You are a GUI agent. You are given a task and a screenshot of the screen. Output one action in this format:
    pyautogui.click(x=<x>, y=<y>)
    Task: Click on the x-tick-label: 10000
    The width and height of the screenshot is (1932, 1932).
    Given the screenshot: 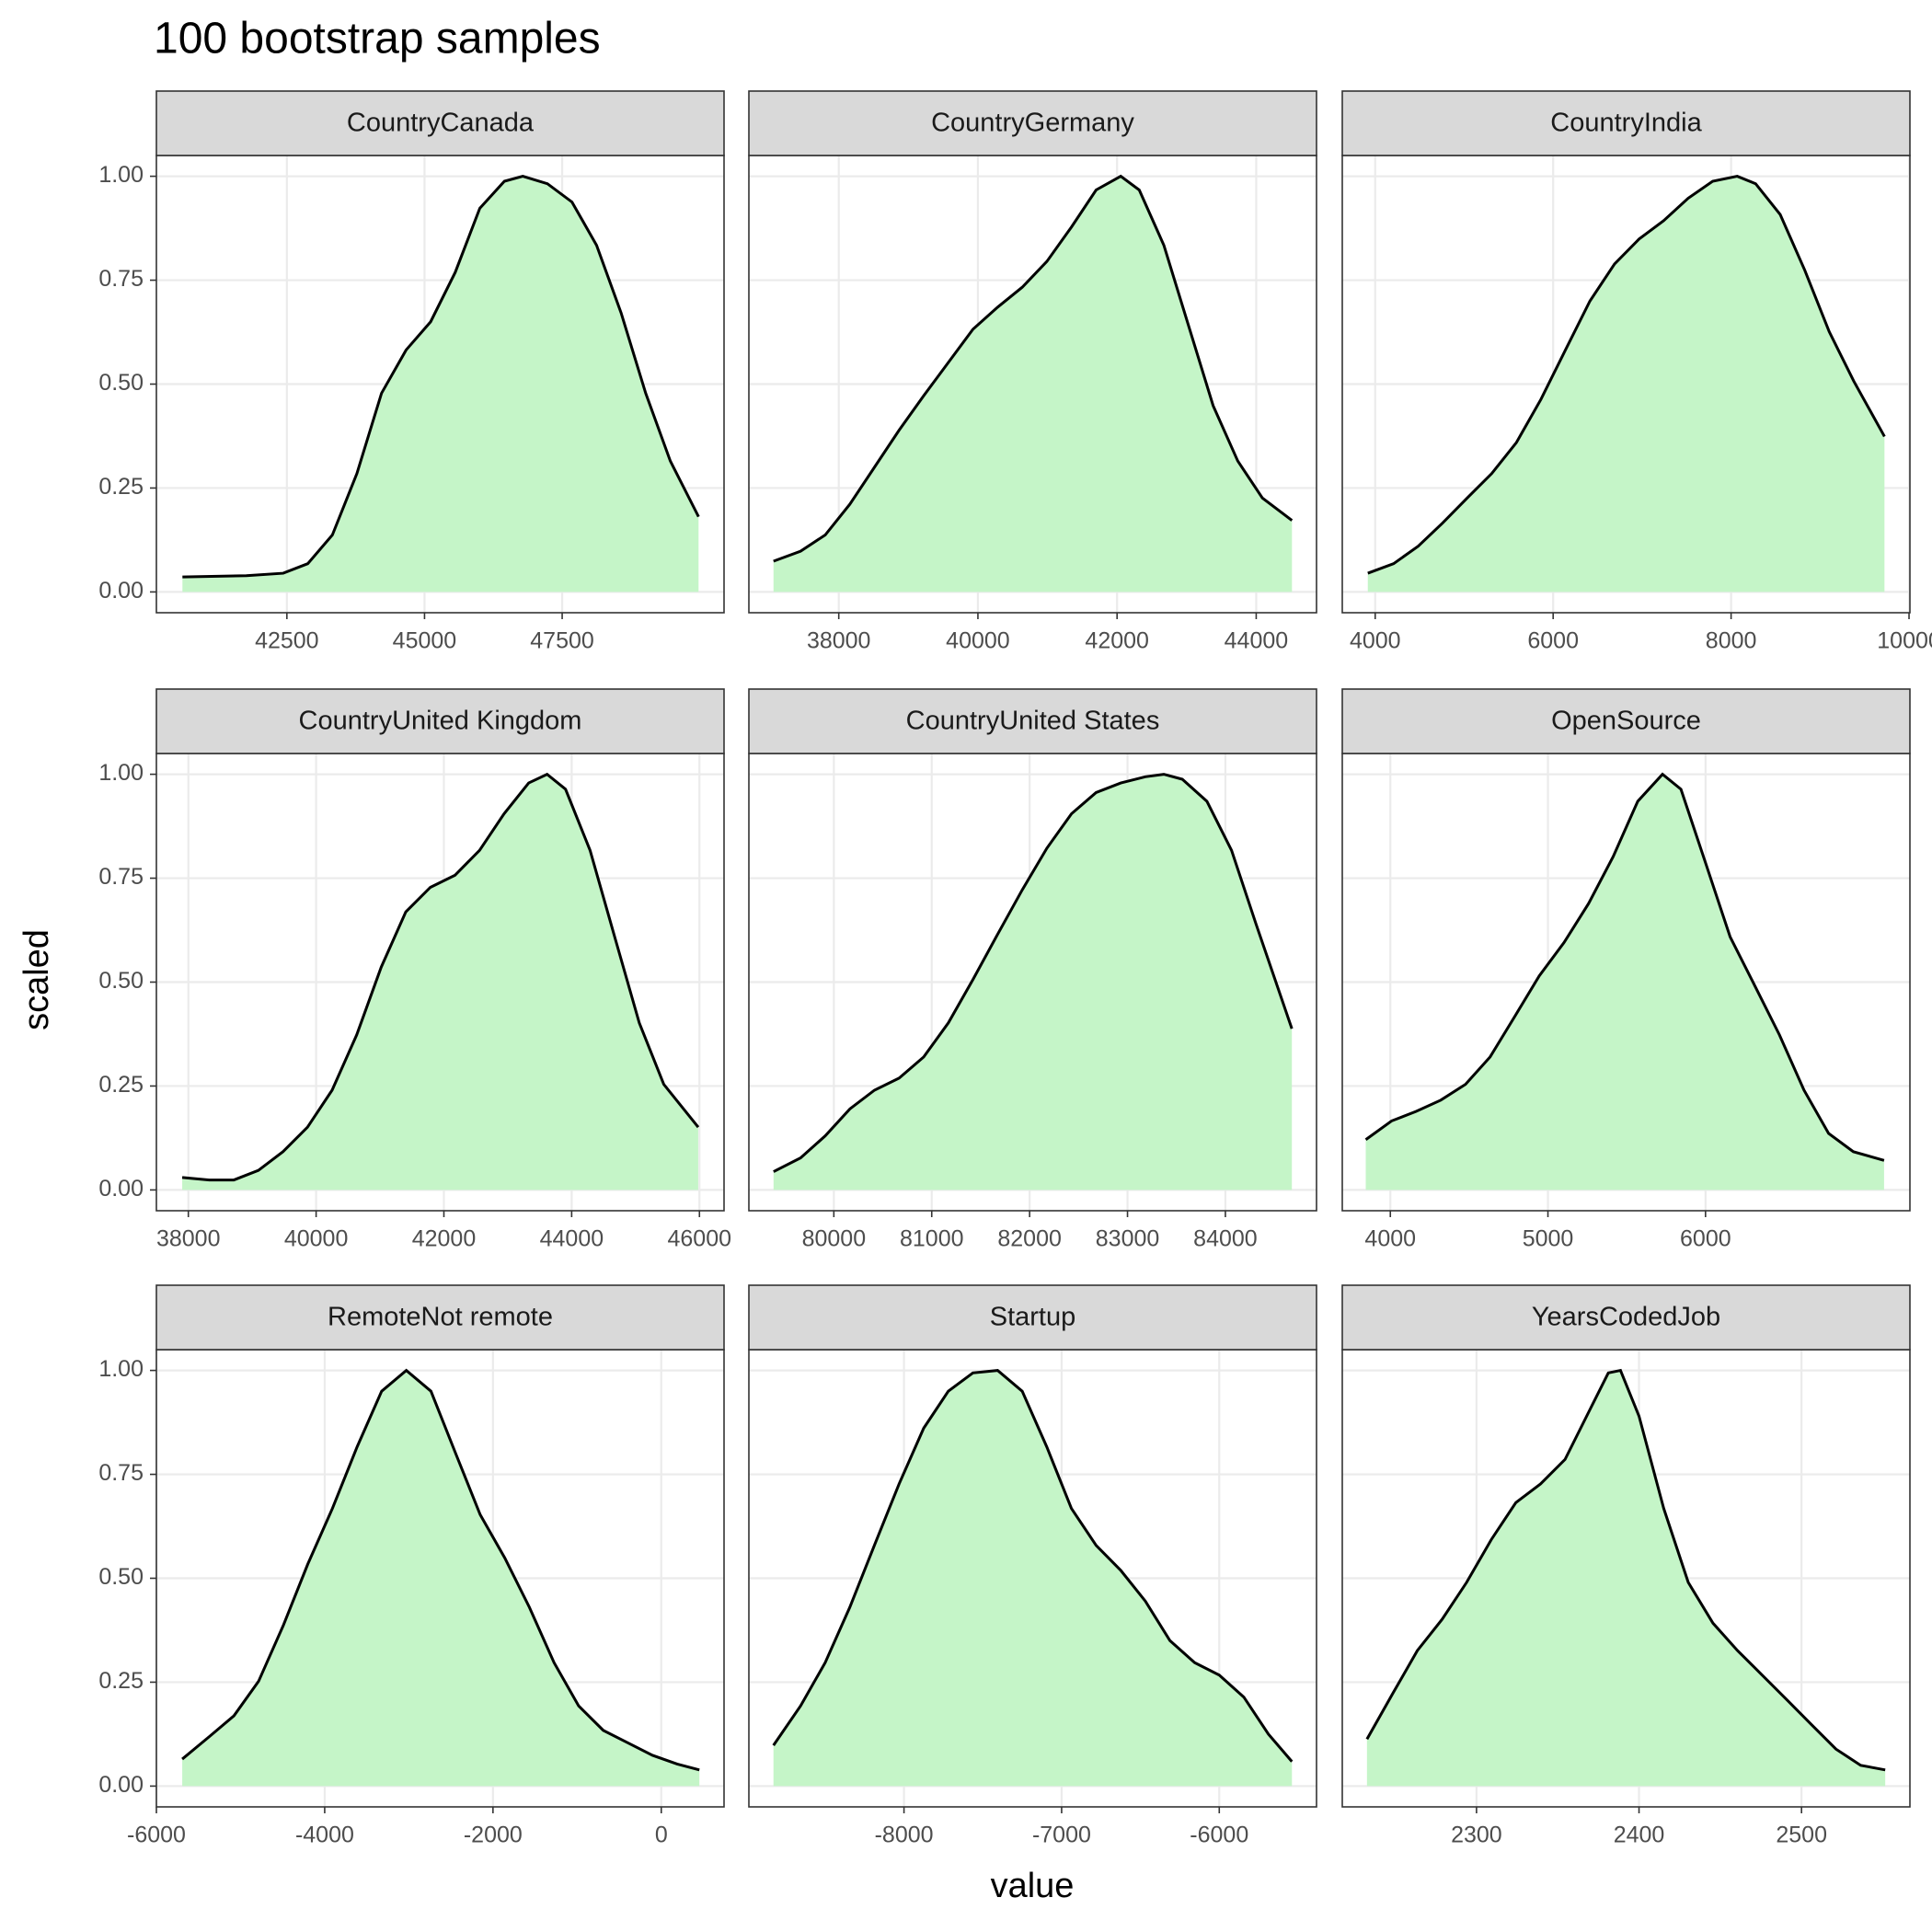 What is the action you would take?
    pyautogui.click(x=1905, y=641)
    